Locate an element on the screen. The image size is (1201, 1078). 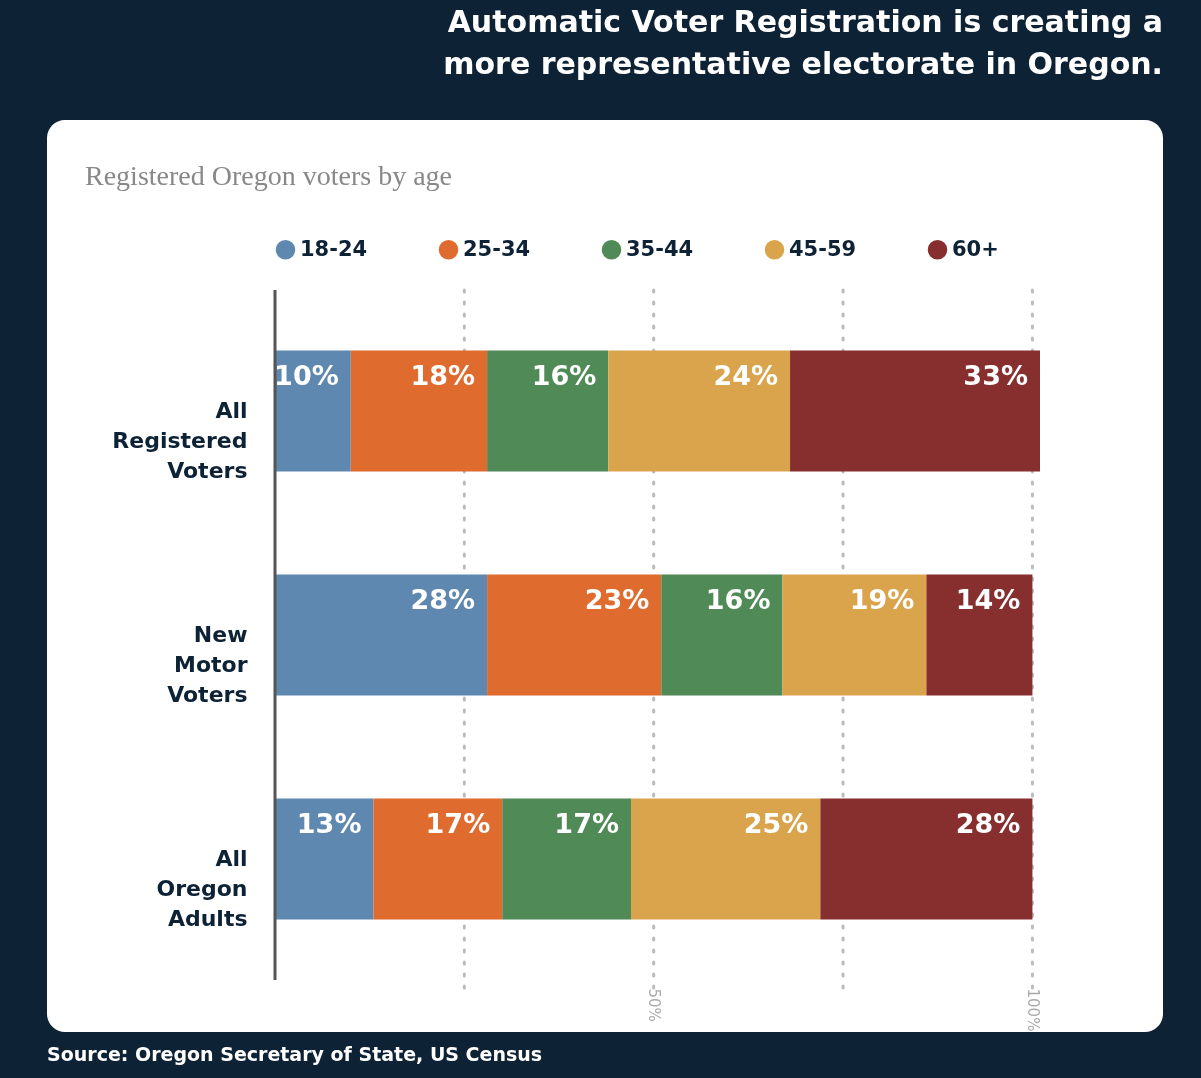
legend-label: 18-24 is located at coordinates (334, 248).